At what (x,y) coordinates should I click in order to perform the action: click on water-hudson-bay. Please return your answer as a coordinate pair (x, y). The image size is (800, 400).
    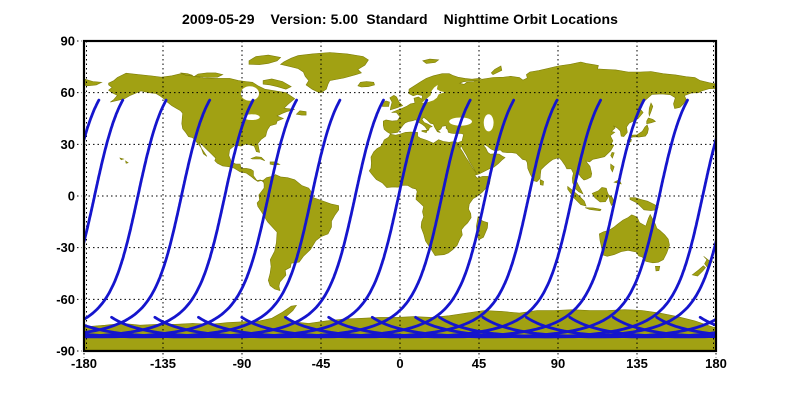
    Looking at the image, I should click on (250, 93).